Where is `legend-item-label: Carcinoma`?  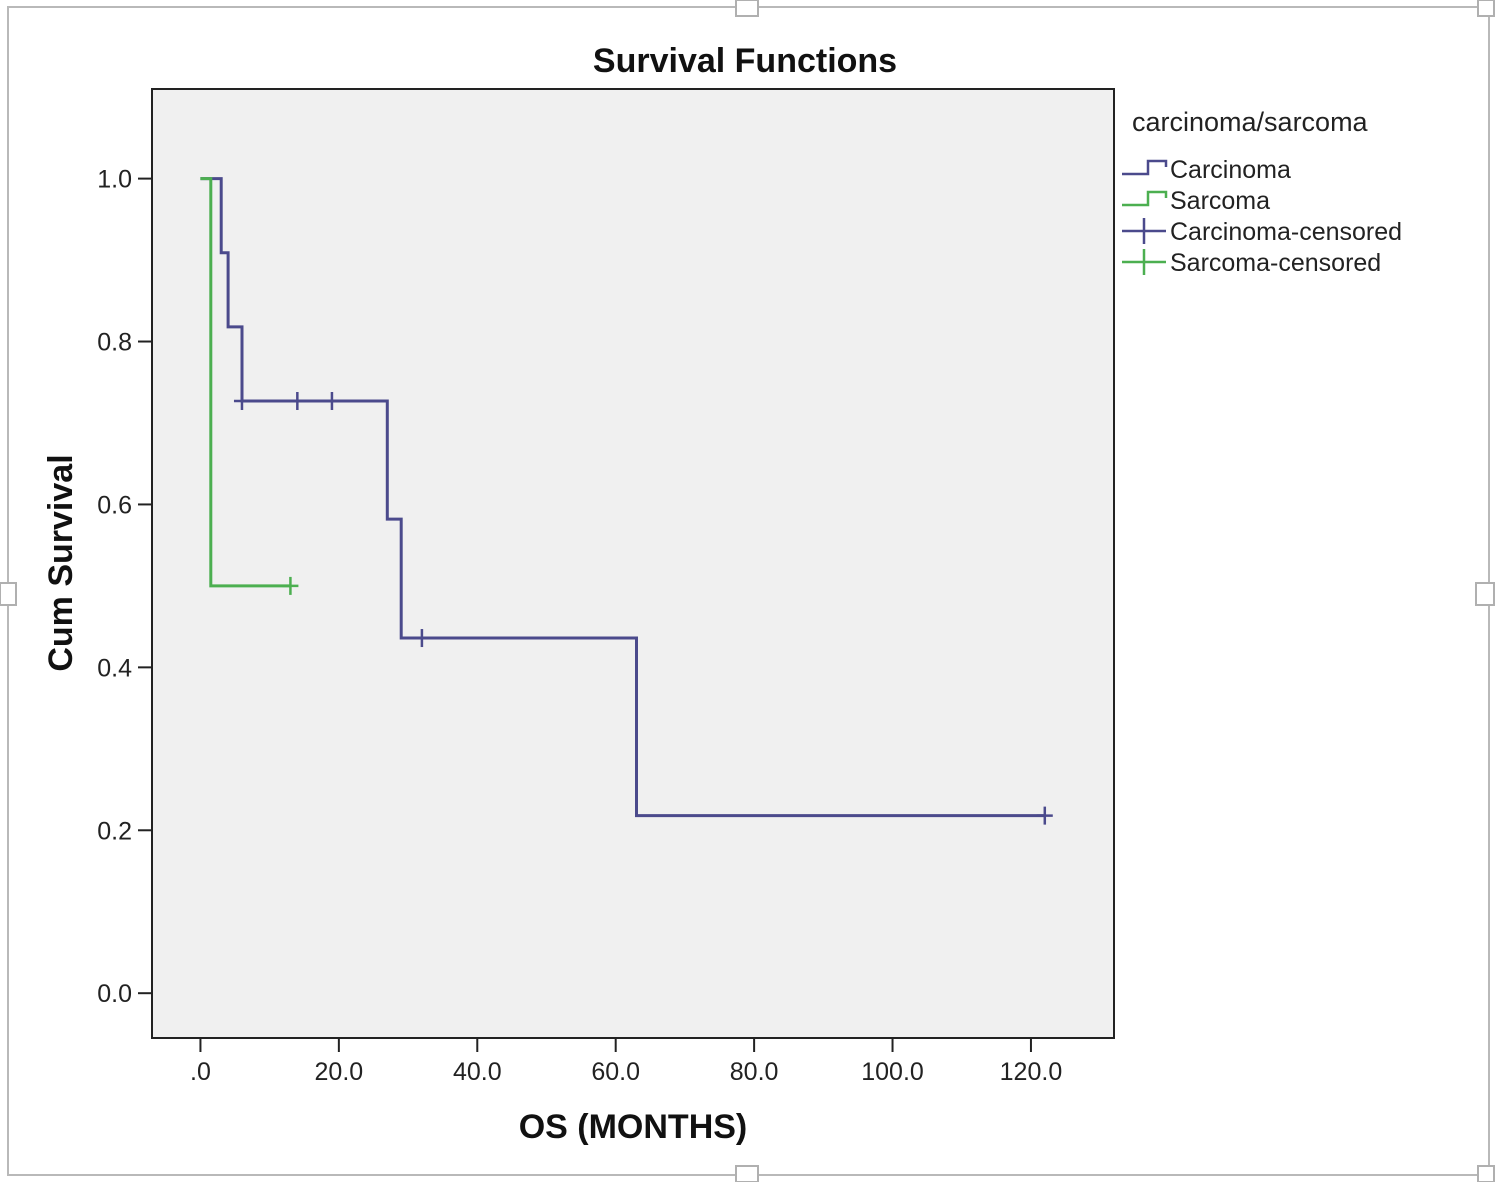
legend-item-label: Carcinoma is located at coordinates (1230, 170).